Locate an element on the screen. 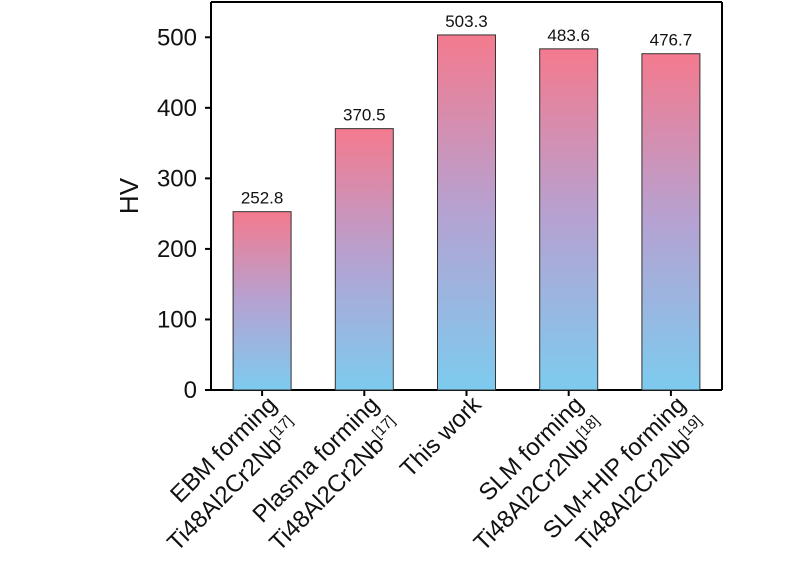 The height and width of the screenshot is (583, 800). category-label: This work is located at coordinates (441, 436).